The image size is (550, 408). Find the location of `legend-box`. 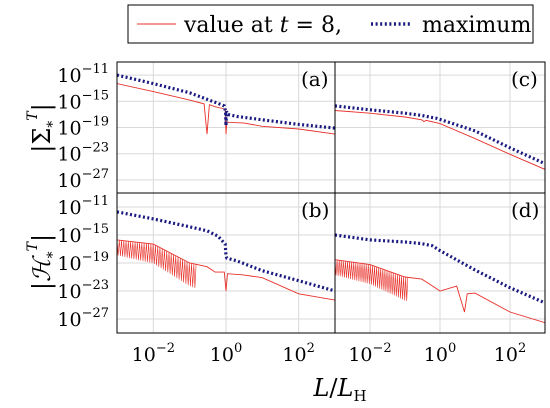

legend-box is located at coordinates (330, 24).